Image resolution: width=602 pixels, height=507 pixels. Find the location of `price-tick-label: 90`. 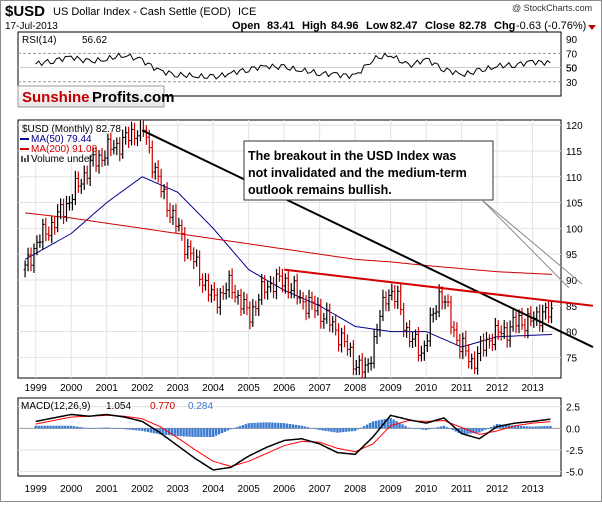

price-tick-label: 90 is located at coordinates (572, 281).